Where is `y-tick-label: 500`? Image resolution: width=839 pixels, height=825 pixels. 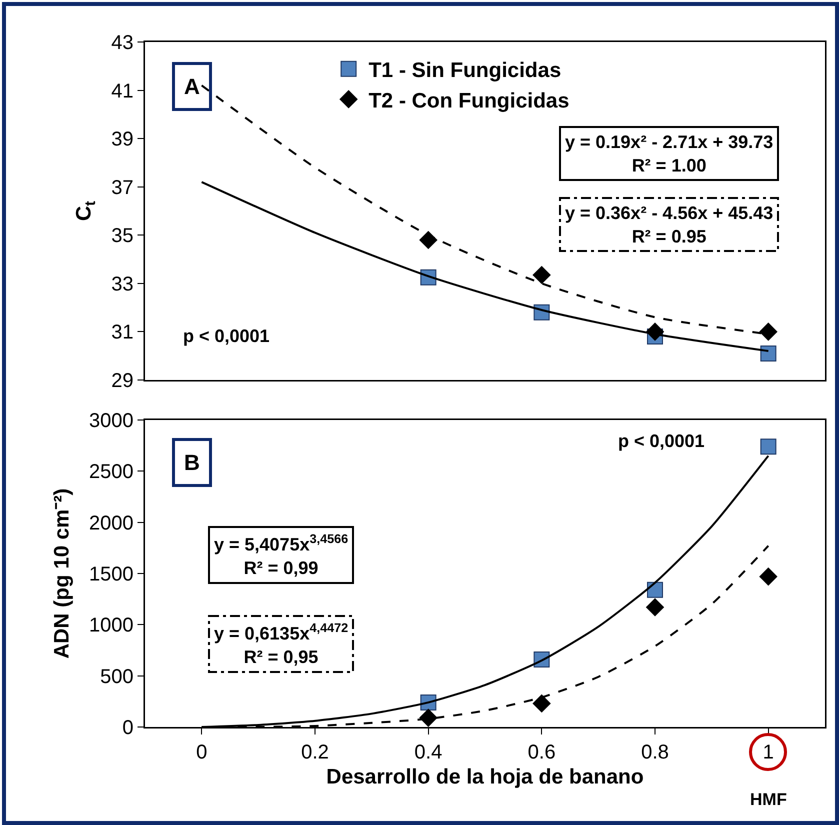 y-tick-label: 500 is located at coordinates (117, 677).